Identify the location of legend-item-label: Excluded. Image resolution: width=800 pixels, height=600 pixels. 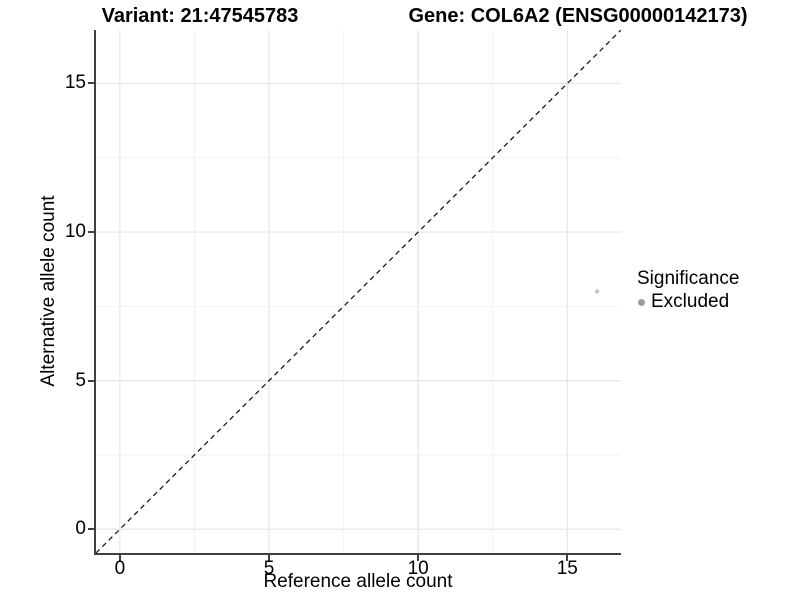
(690, 301).